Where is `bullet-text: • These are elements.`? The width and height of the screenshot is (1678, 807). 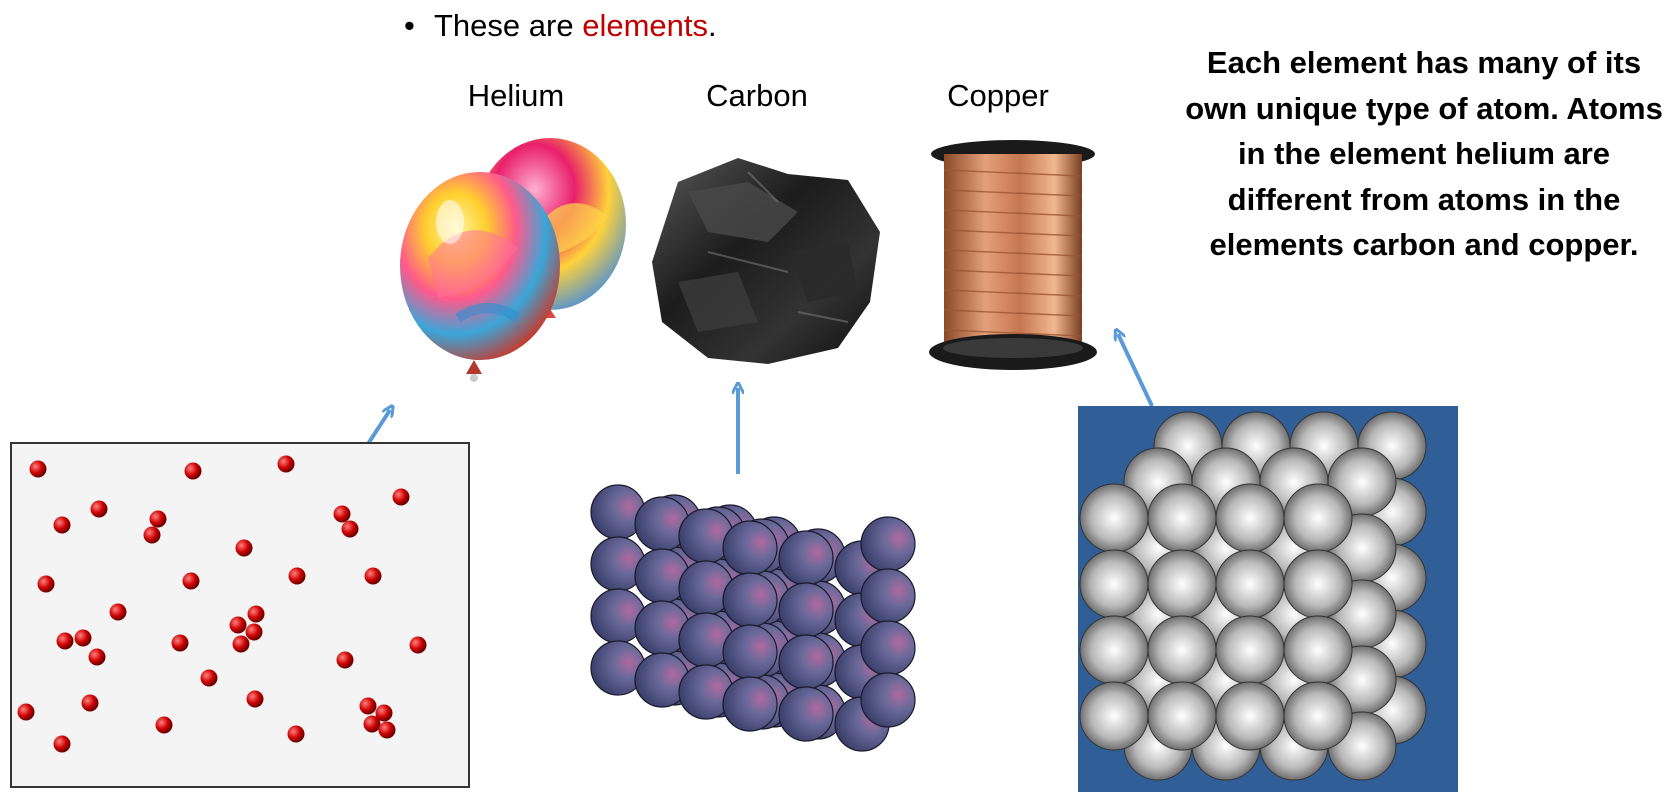 bullet-text: • These are elements. is located at coordinates (560, 26).